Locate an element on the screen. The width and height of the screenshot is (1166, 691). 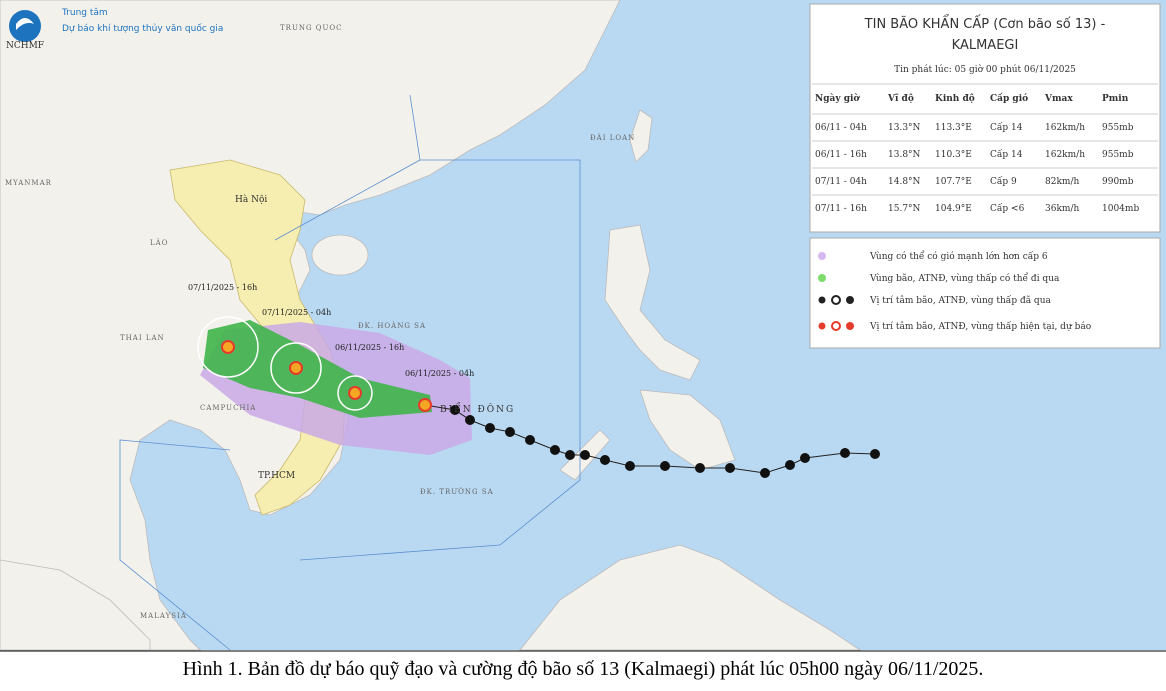
table-cell: 113.3°E is located at coordinates (953, 128).